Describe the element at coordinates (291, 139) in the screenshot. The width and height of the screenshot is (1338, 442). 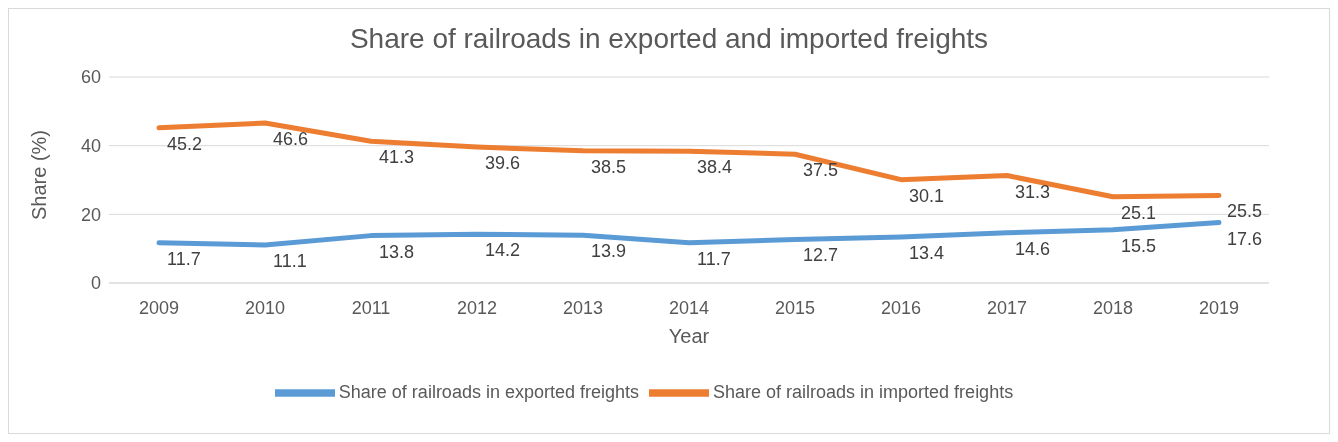
I see `data-label: 46.6` at that location.